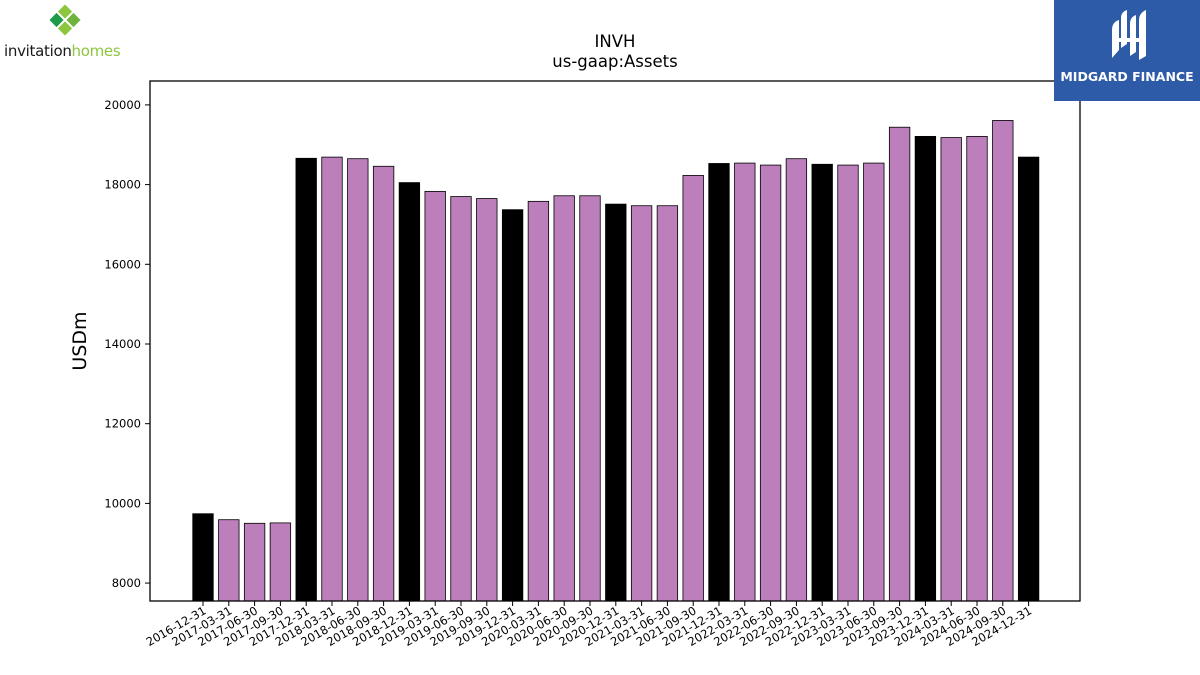 Image resolution: width=1200 pixels, height=675 pixels. Describe the element at coordinates (615, 41) in the screenshot. I see `chart-title: INVH` at that location.